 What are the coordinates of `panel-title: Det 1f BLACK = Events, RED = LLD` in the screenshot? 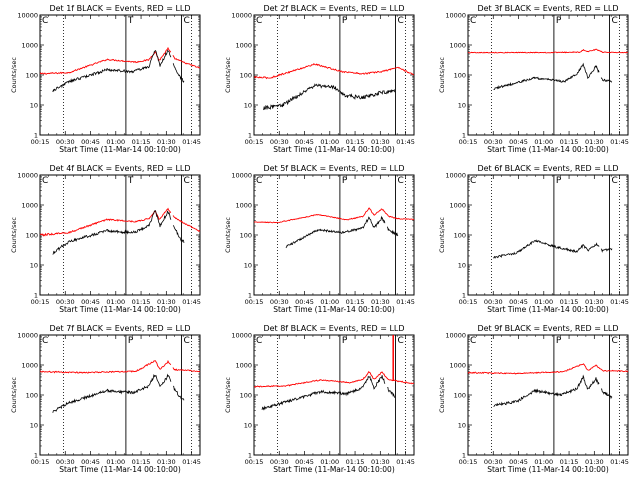 It's located at (119, 8).